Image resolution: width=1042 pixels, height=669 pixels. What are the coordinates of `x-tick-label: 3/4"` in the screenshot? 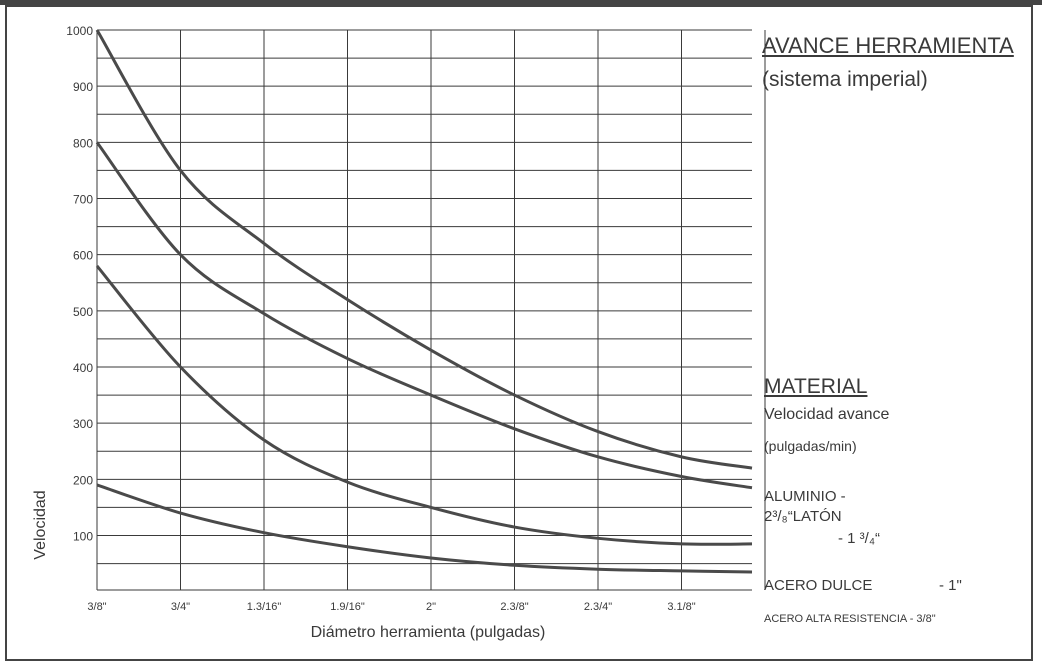 It's located at (180, 607).